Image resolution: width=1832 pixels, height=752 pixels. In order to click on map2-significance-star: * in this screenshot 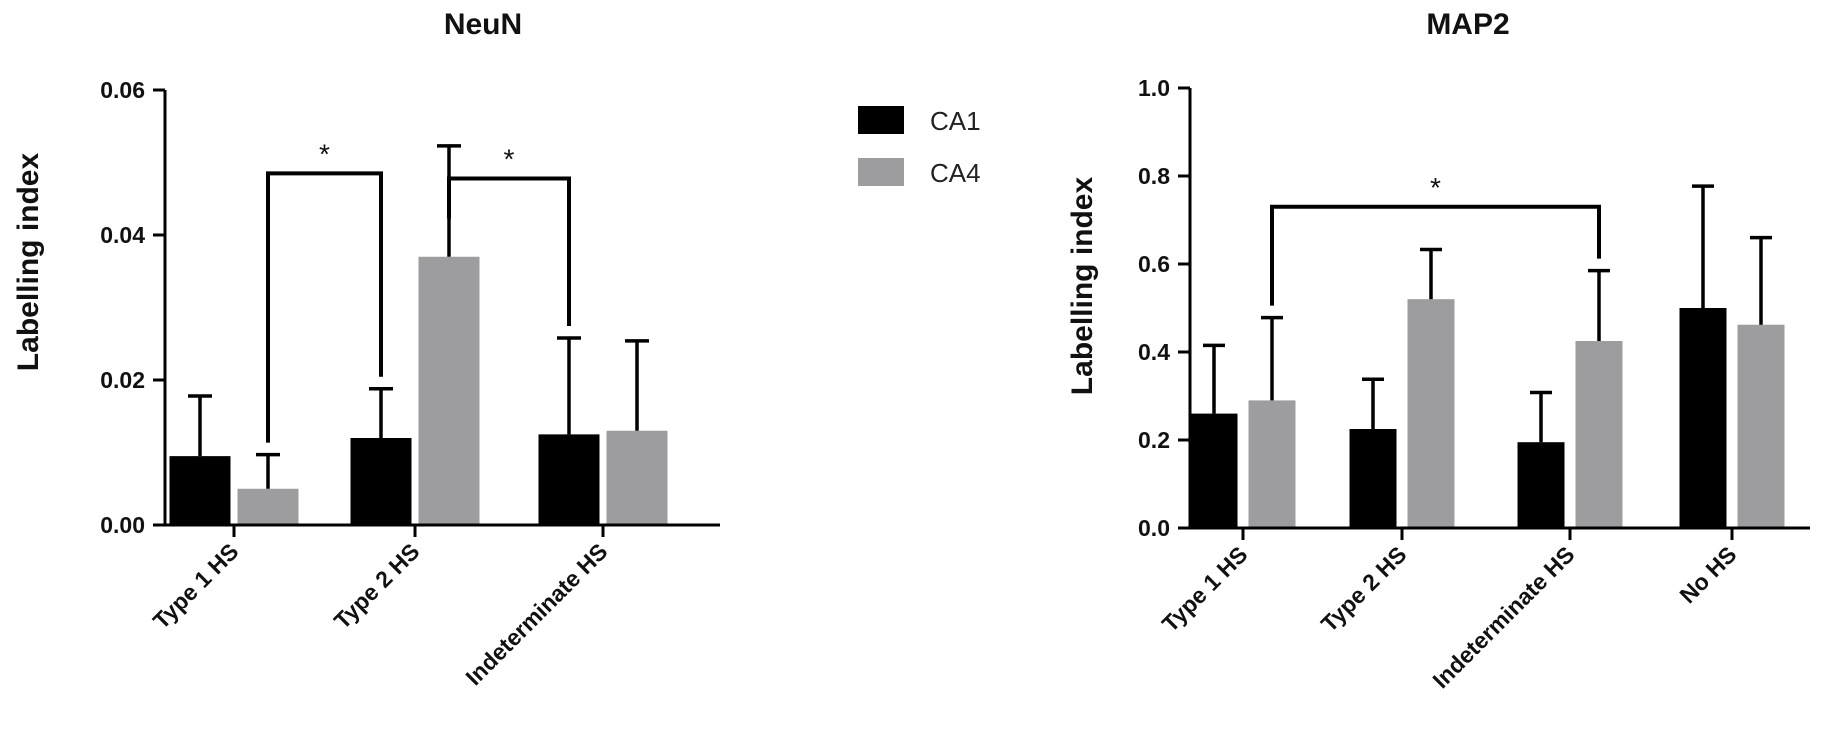, I will do `click(1435, 187)`.